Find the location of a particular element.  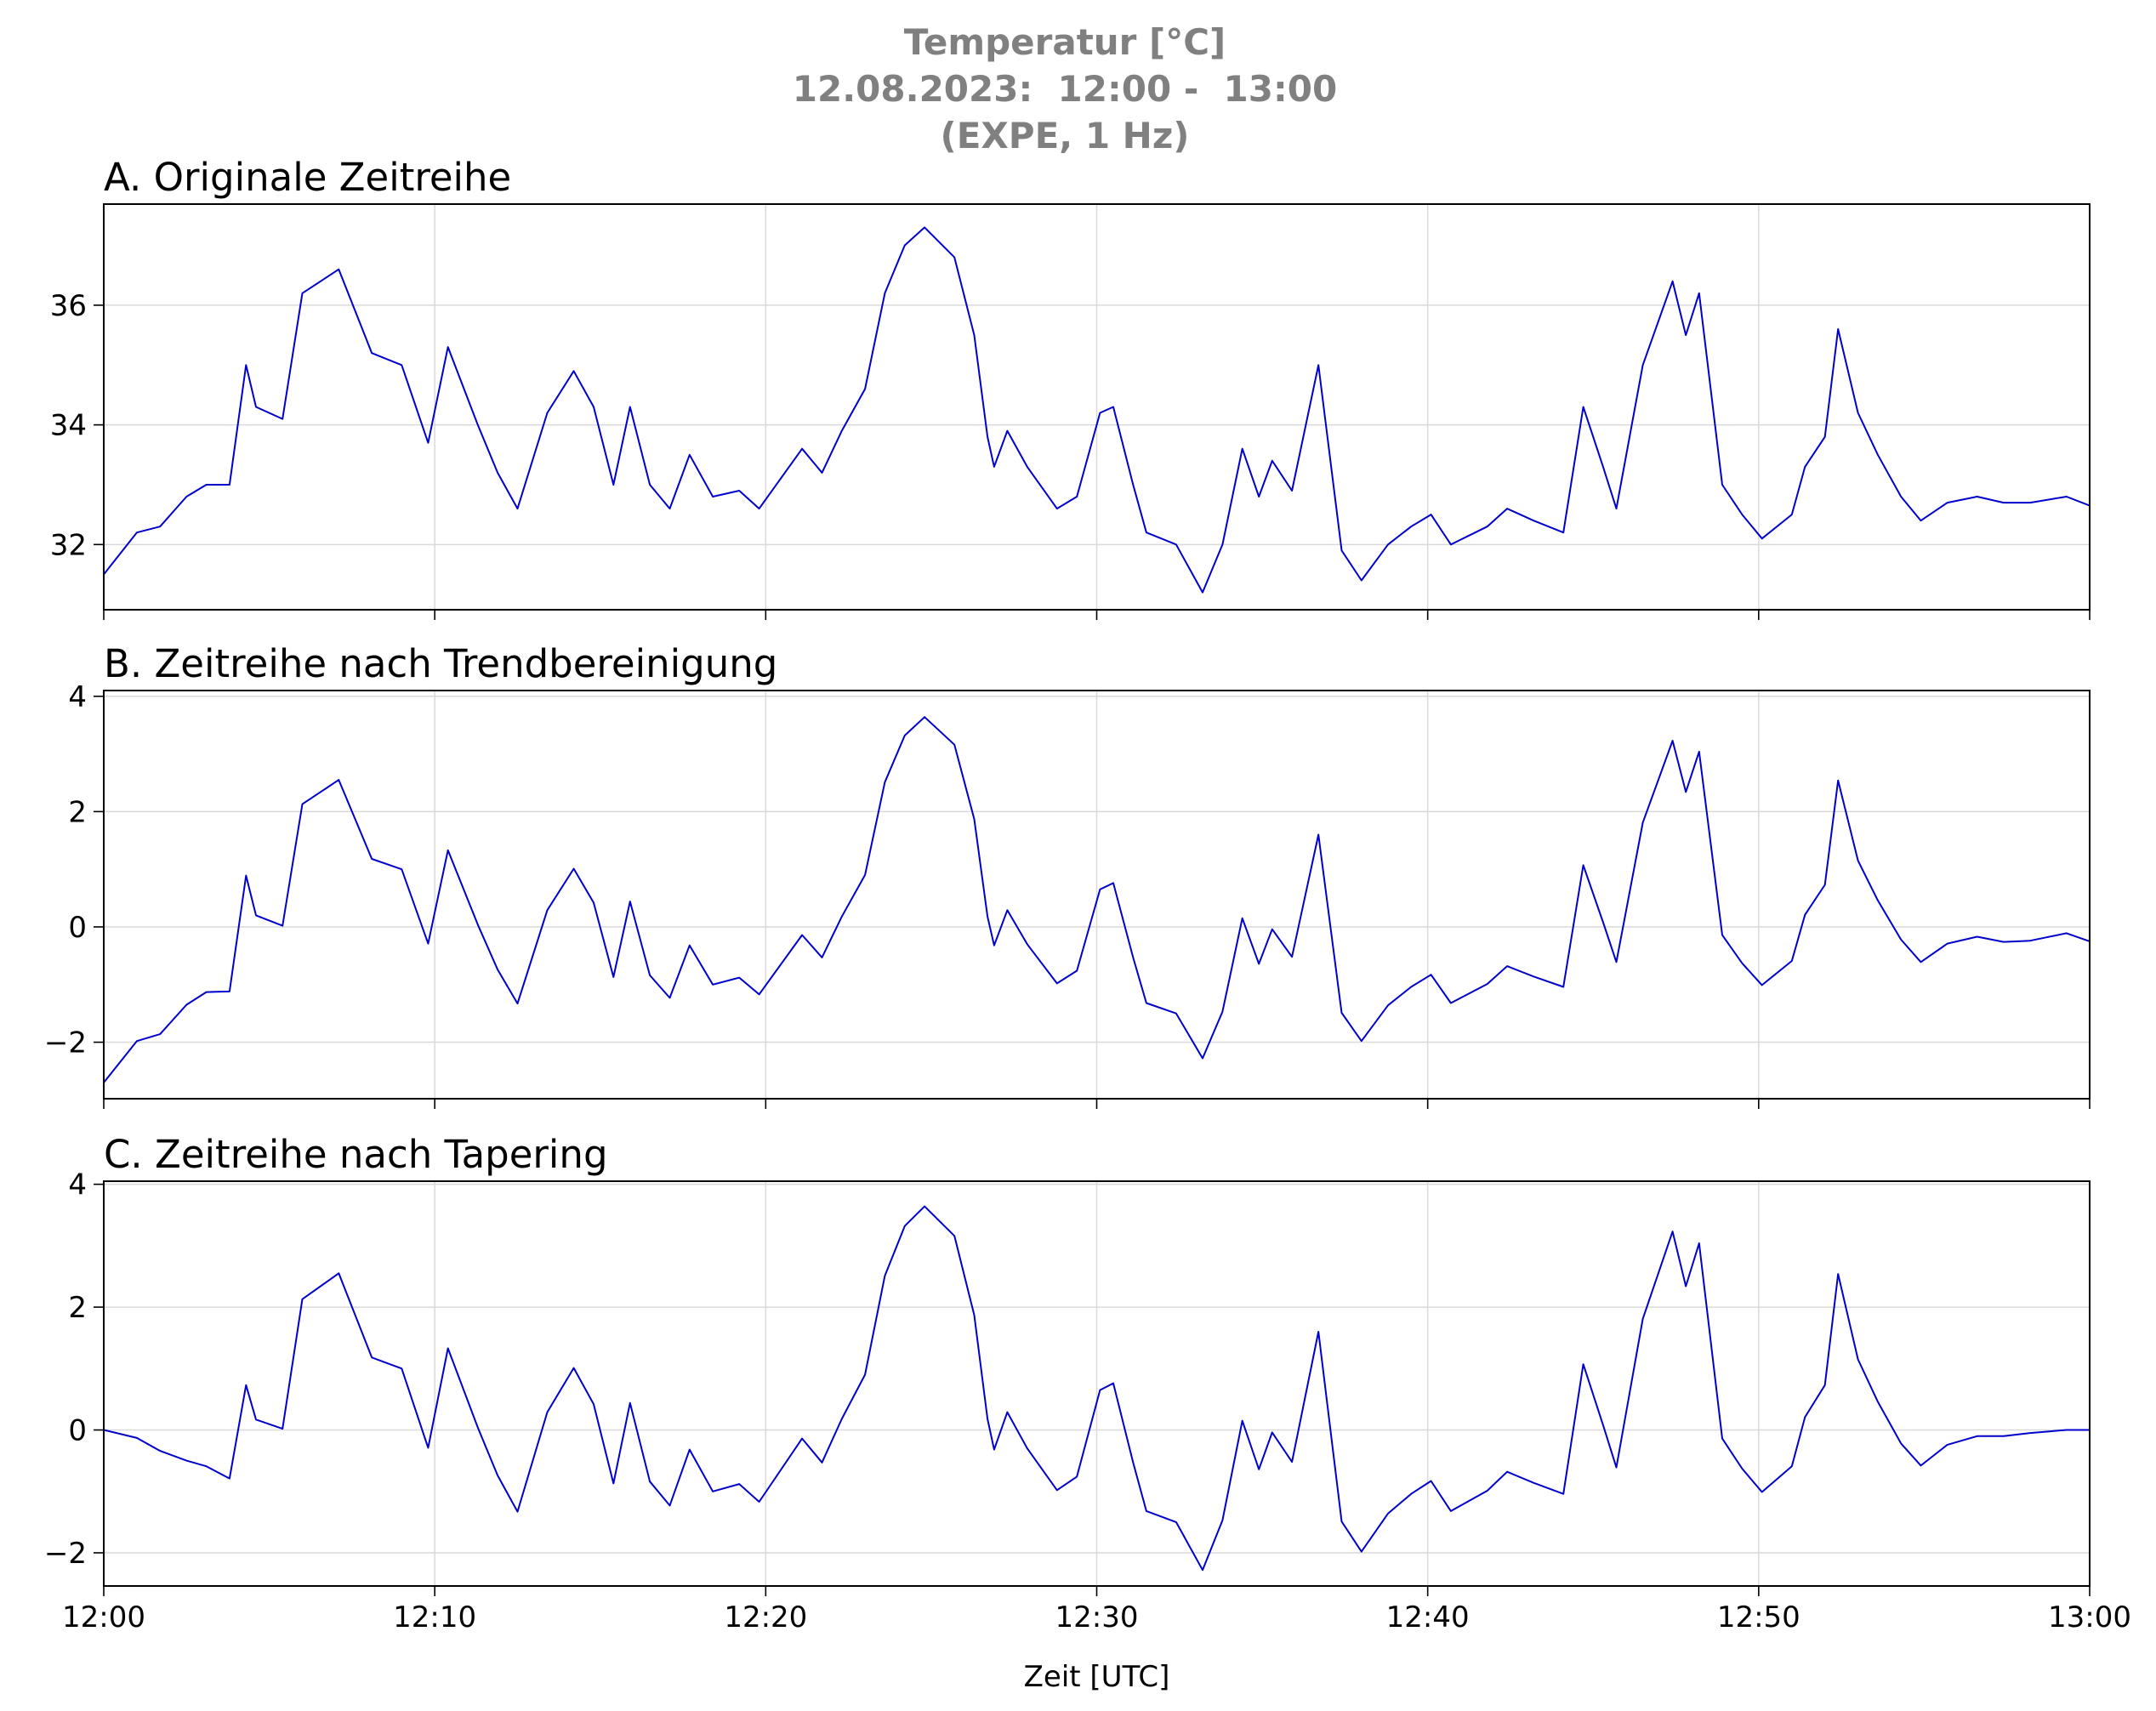

x-tick-label: 12:50 is located at coordinates (1759, 1617).